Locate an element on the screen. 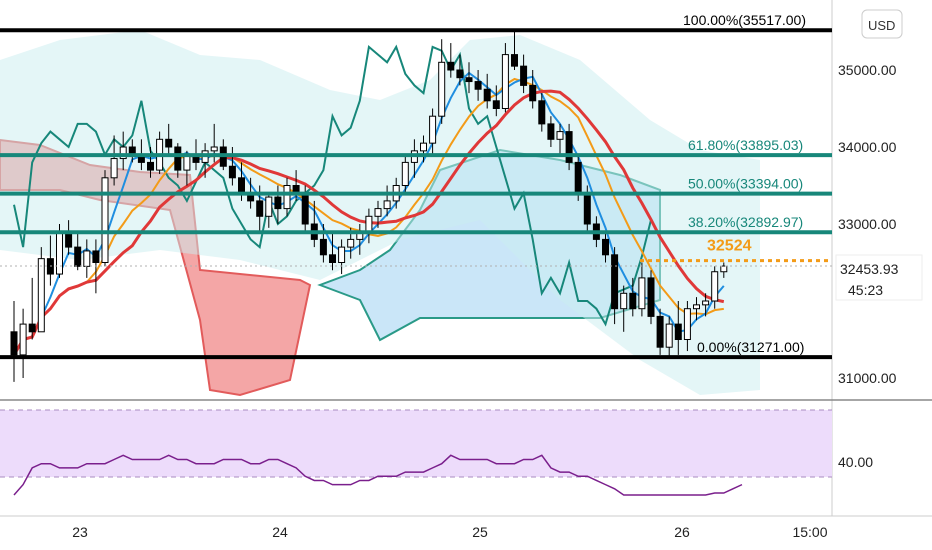  time-axis-ticks: 23 24 25 26 15:00 is located at coordinates (450, 532).